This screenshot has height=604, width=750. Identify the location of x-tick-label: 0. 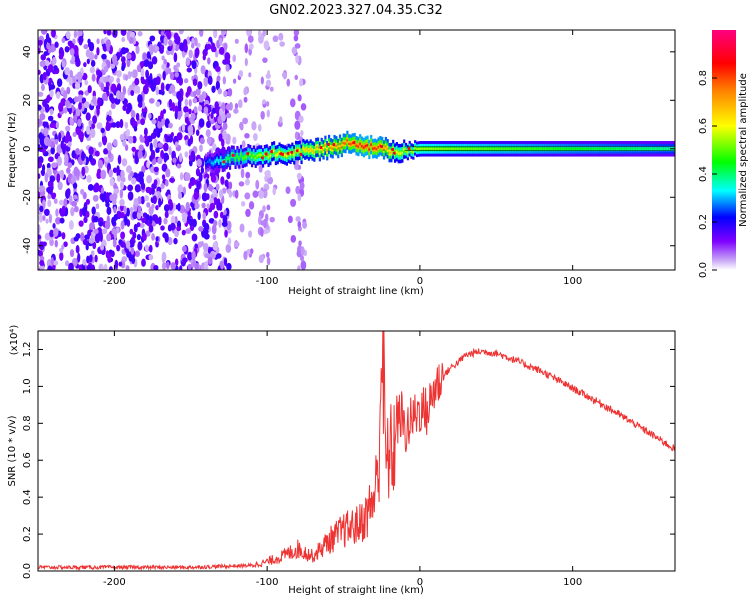
(420, 281).